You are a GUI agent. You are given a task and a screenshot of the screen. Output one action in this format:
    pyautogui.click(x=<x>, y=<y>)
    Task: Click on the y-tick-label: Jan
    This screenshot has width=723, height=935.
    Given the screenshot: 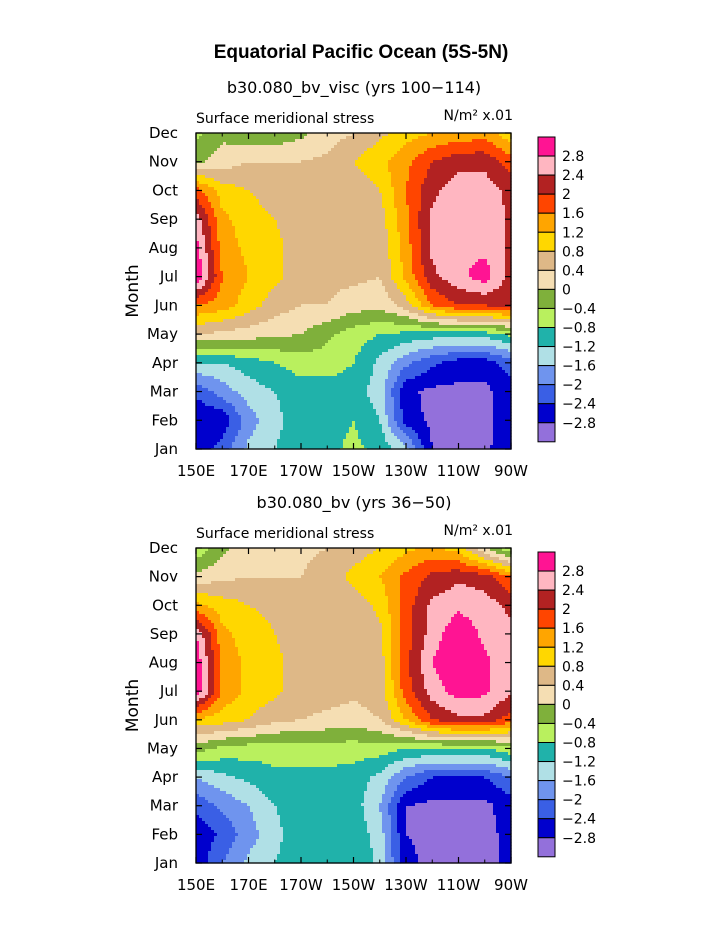 What is the action you would take?
    pyautogui.click(x=166, y=449)
    